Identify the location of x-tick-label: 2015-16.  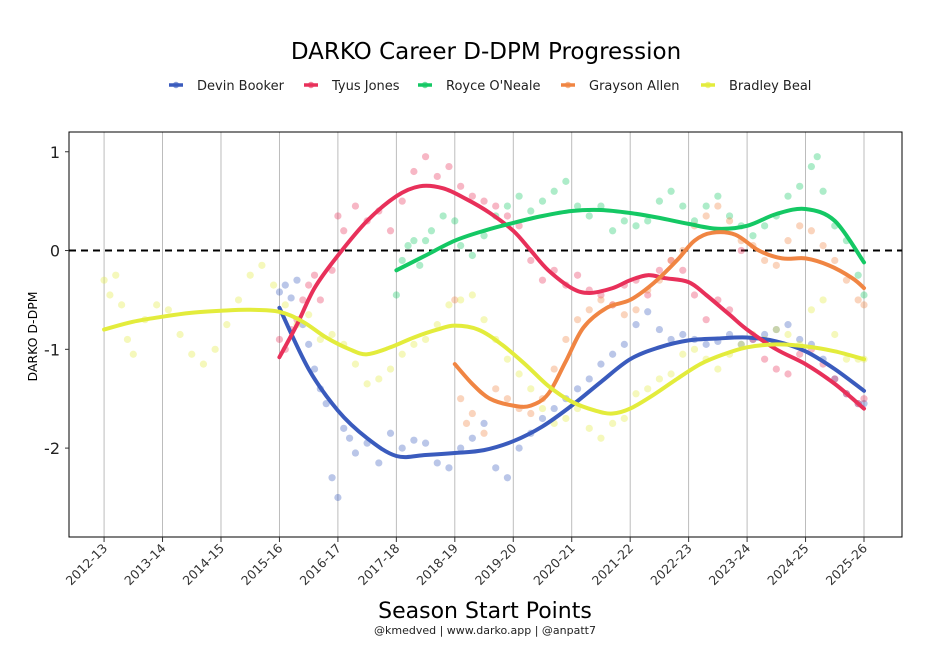
(262, 564).